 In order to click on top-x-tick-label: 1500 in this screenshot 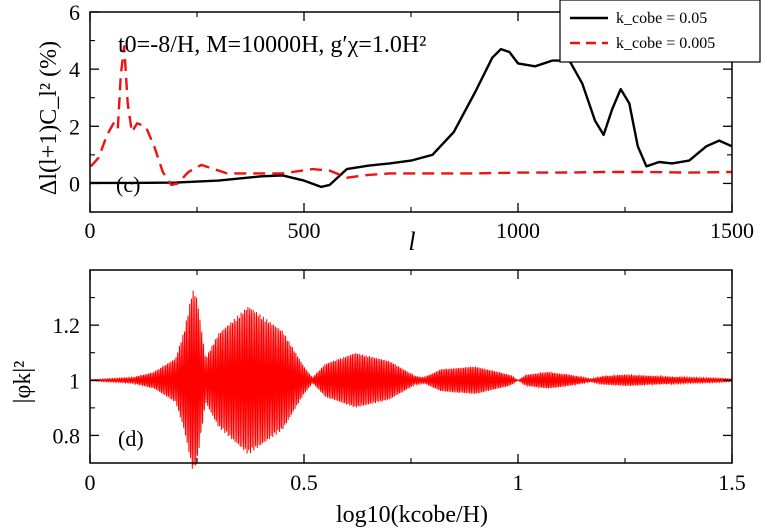, I will do `click(732, 230)`.